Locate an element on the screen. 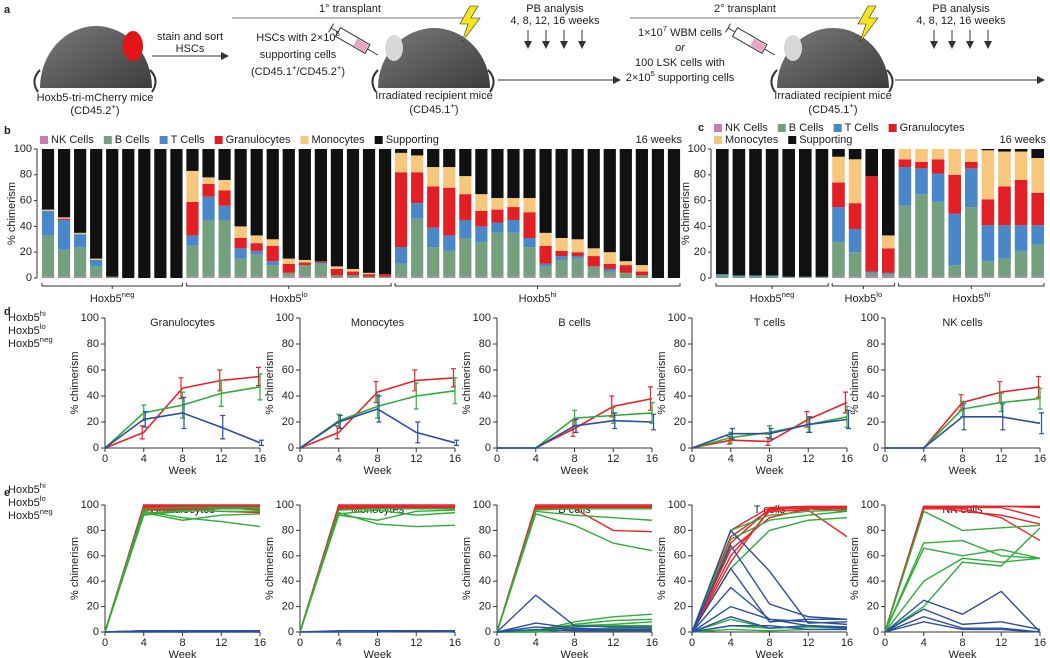  schematic-label: Hoxb5-tri-mCherry mice is located at coordinates (95, 98).